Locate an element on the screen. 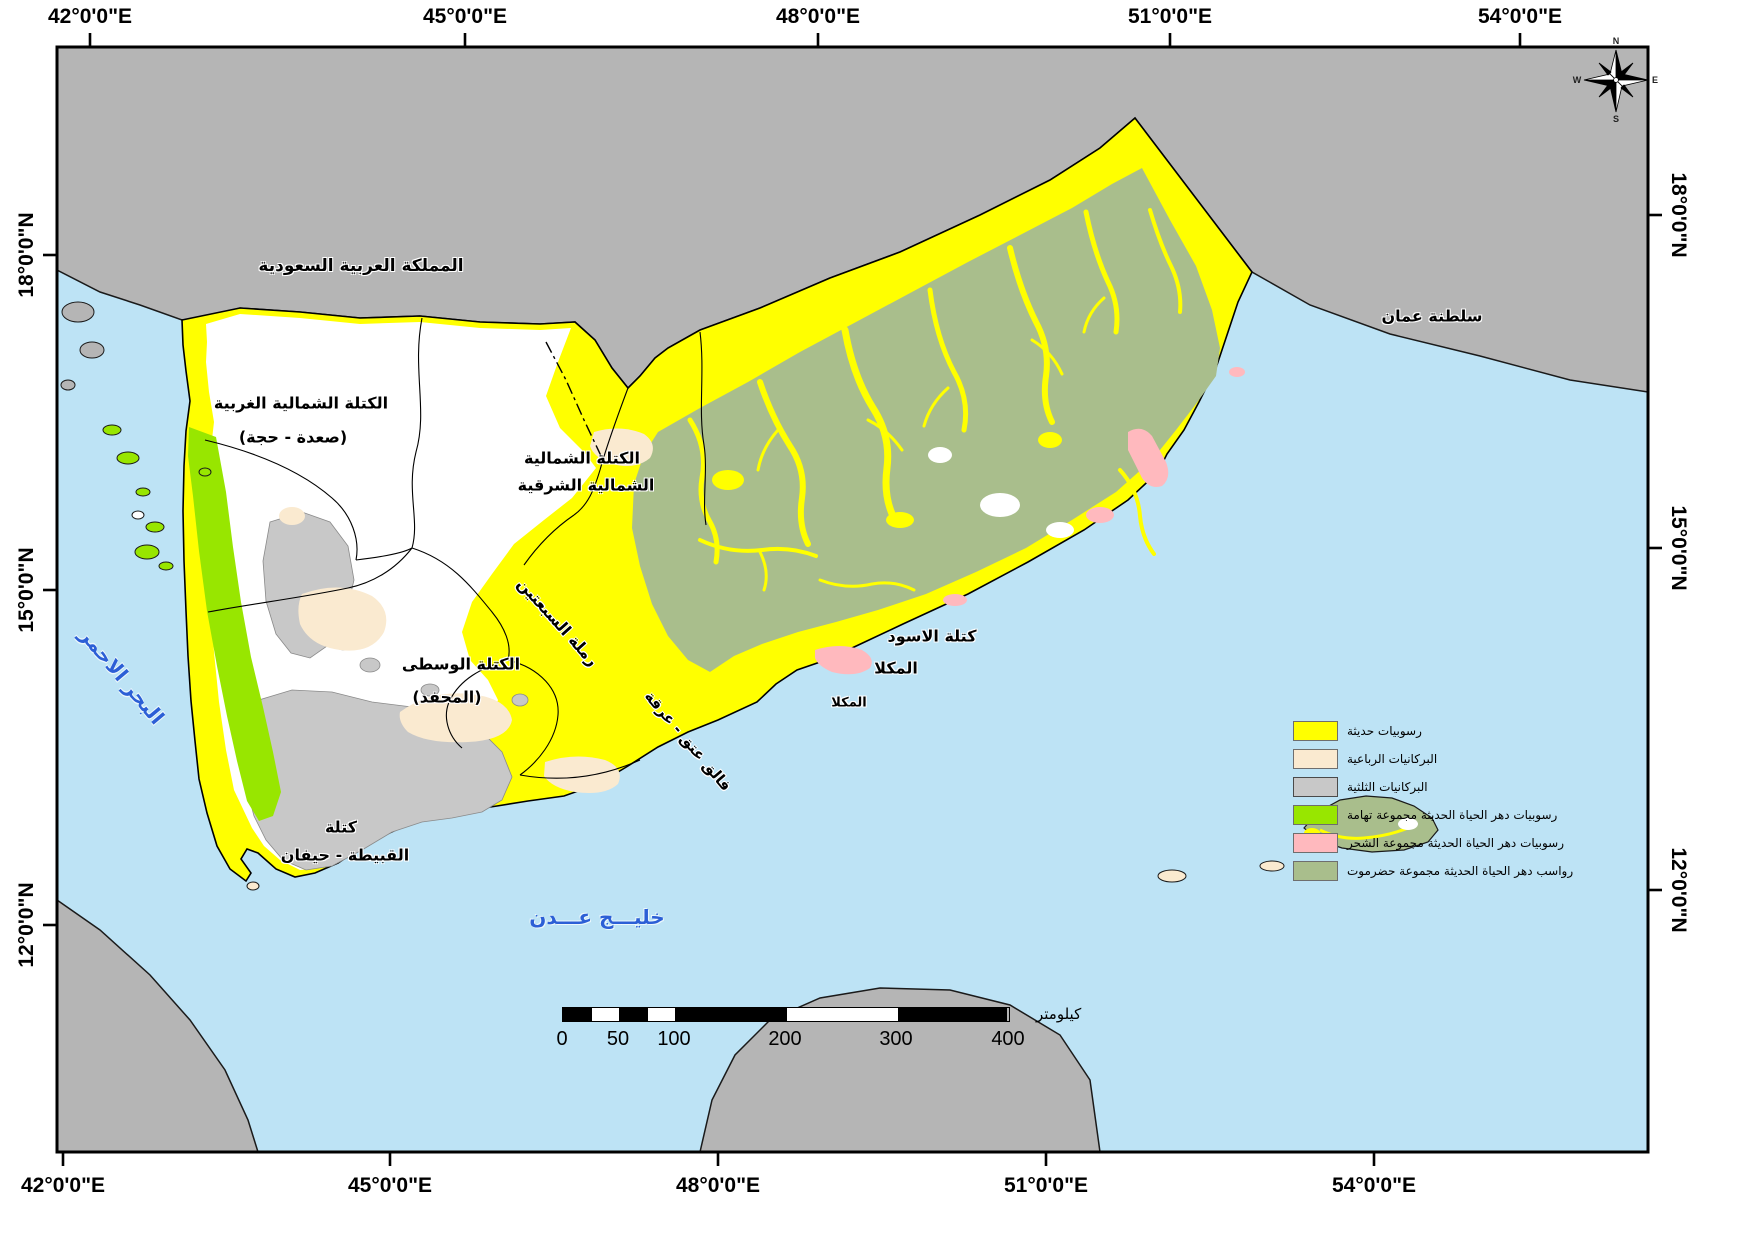  axis-bottom-51e: 51°0'0"E is located at coordinates (1046, 1185).